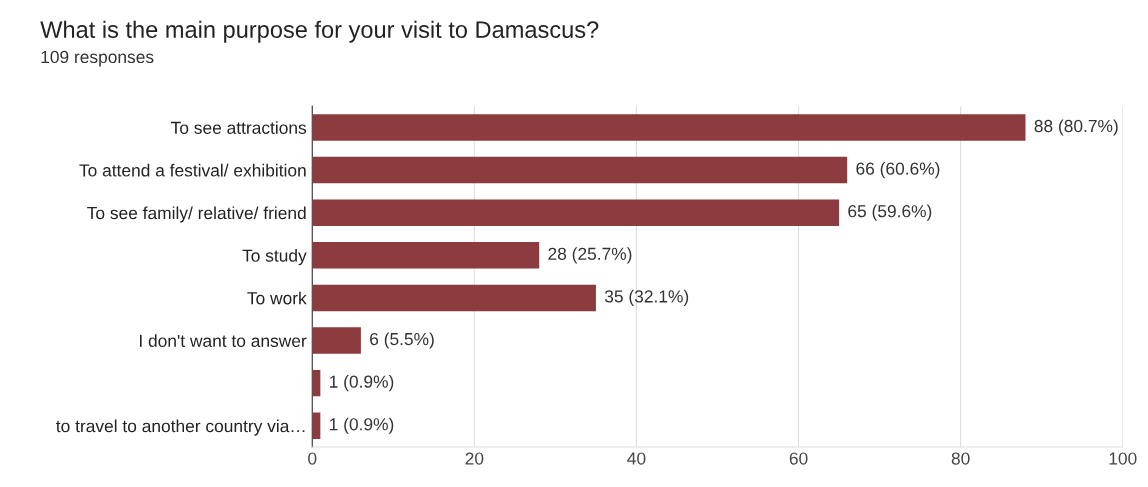  Describe the element at coordinates (223, 340) in the screenshot. I see `y-tick-label: I don't want to answer` at that location.